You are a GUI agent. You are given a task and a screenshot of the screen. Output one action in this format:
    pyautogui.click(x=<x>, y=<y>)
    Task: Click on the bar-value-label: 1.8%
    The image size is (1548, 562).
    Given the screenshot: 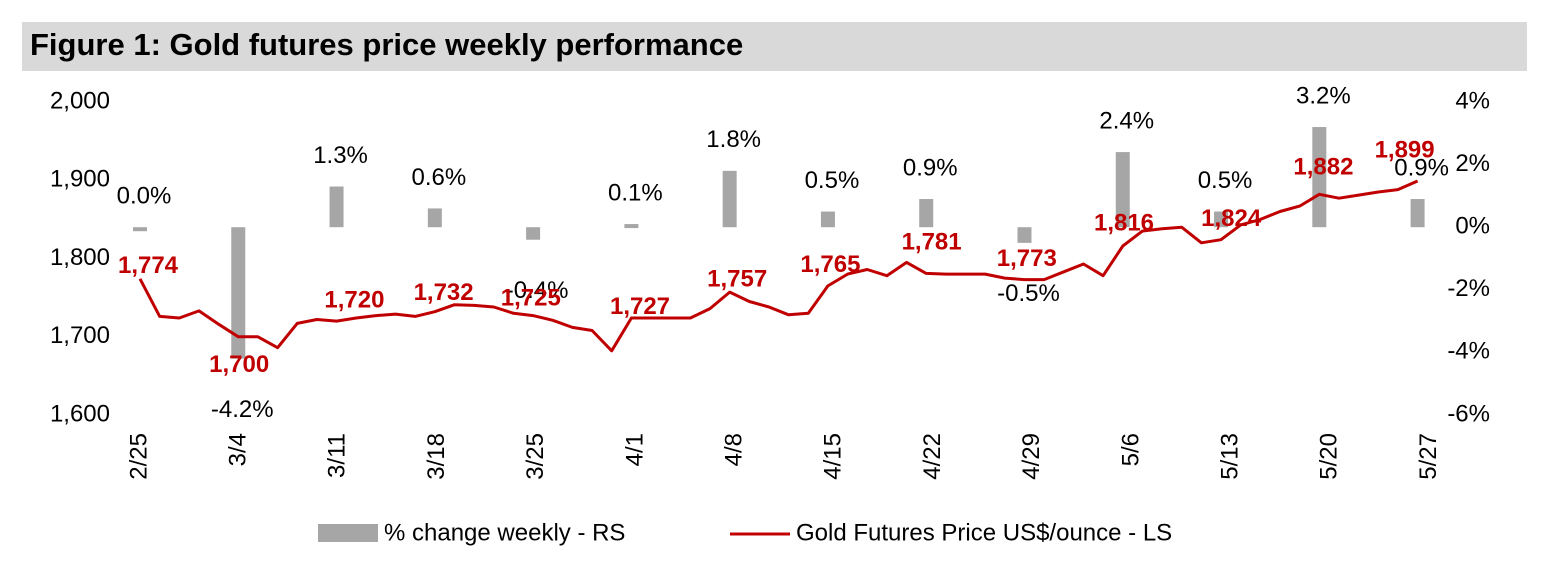 What is the action you would take?
    pyautogui.click(x=733, y=139)
    